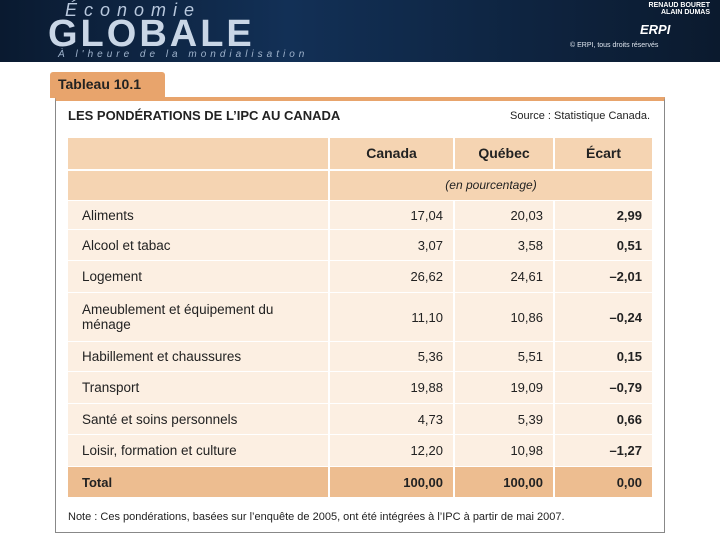 Image resolution: width=720 pixels, height=540 pixels. I want to click on value-cell: 0,66, so click(603, 419).